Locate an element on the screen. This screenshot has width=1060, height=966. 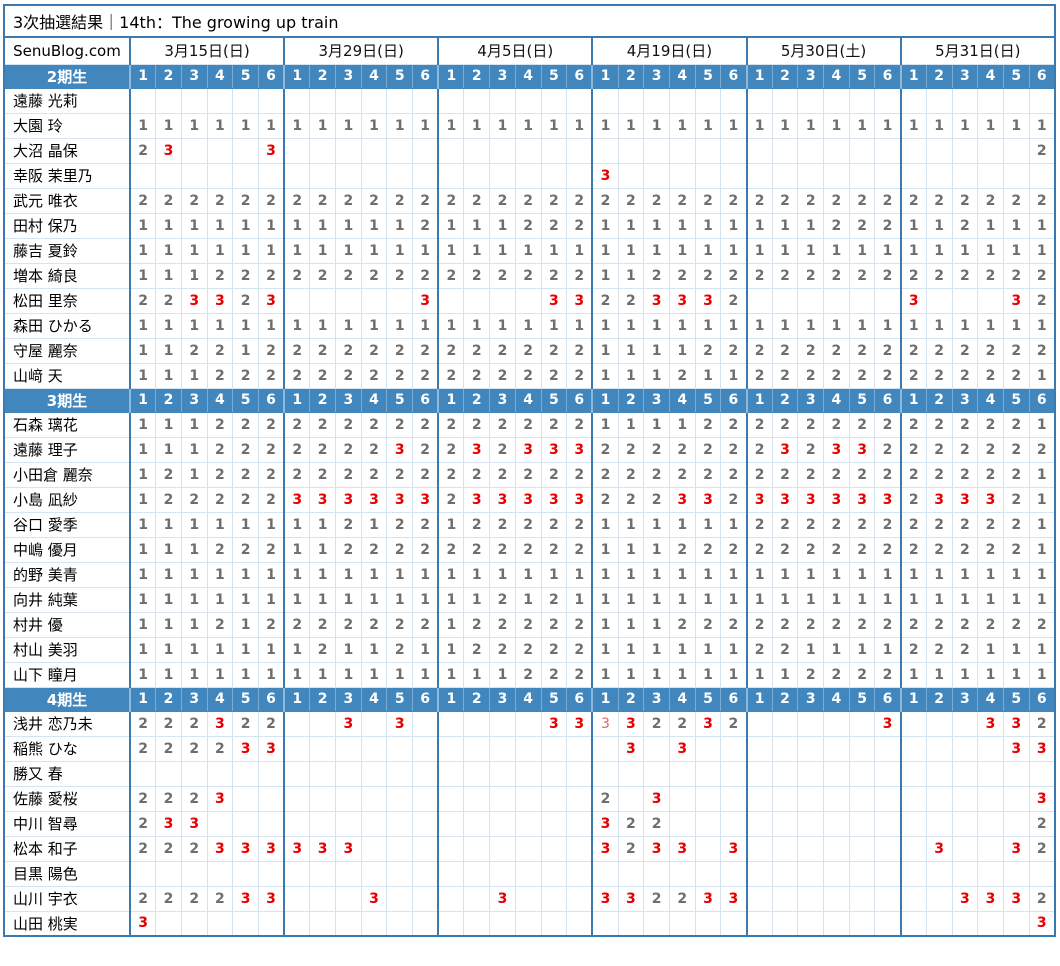
slot-number: 1 is located at coordinates (451, 76).